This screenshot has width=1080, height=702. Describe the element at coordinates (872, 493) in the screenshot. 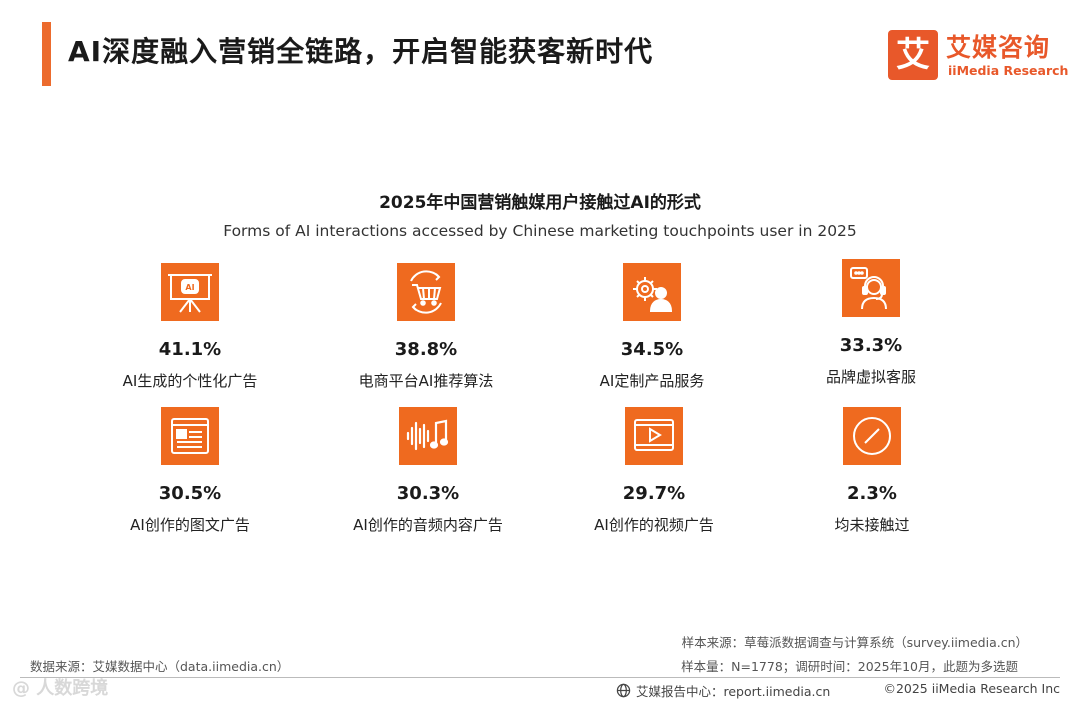

I see `stat-value: 2.3%` at that location.